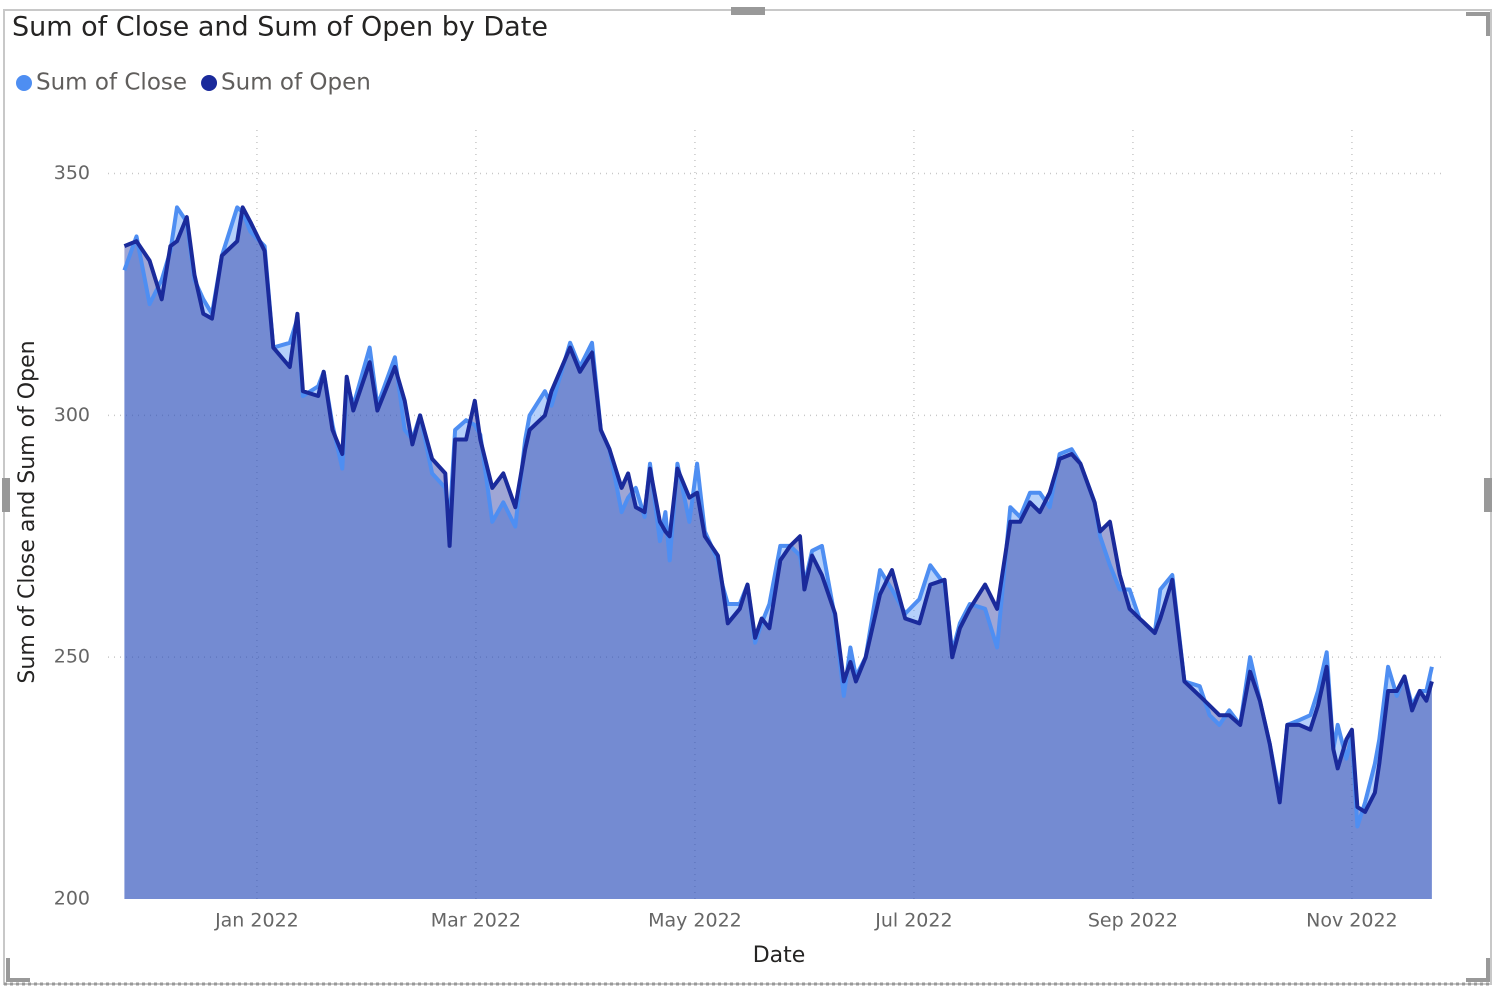  What do you see at coordinates (1133, 921) in the screenshot?
I see `x-tick-label: Sep 2022` at bounding box center [1133, 921].